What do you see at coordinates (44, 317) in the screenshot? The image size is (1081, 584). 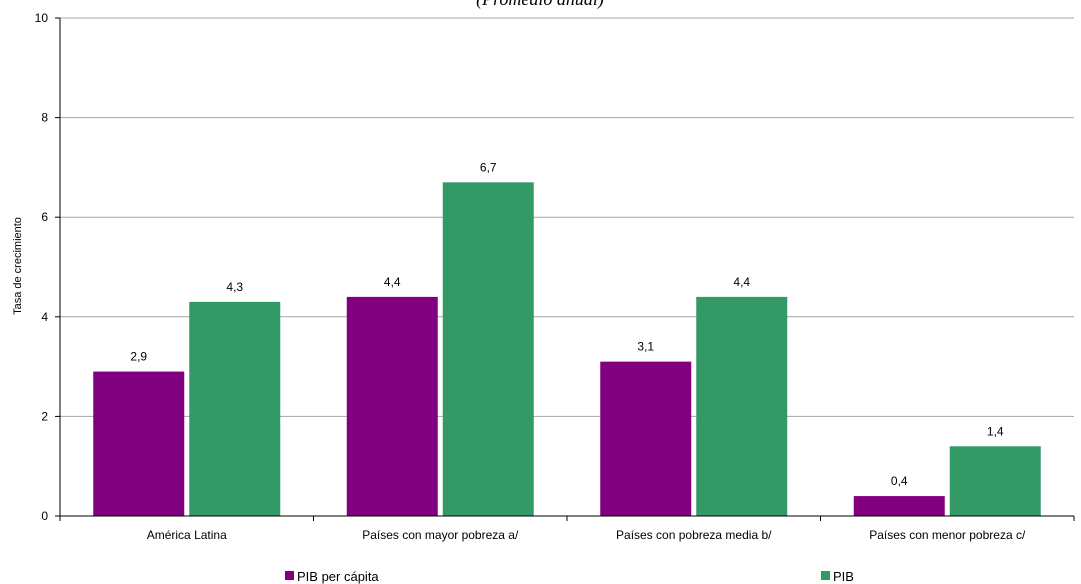 I see `y-tick-label: 4` at bounding box center [44, 317].